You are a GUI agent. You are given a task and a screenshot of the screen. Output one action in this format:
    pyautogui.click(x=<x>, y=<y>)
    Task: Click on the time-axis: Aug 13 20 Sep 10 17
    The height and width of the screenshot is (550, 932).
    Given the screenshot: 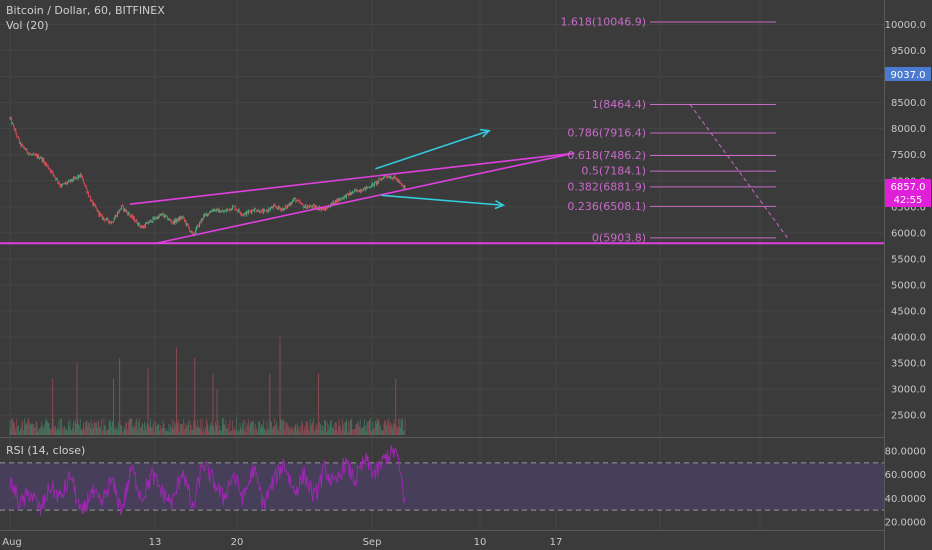 What is the action you would take?
    pyautogui.click(x=282, y=542)
    